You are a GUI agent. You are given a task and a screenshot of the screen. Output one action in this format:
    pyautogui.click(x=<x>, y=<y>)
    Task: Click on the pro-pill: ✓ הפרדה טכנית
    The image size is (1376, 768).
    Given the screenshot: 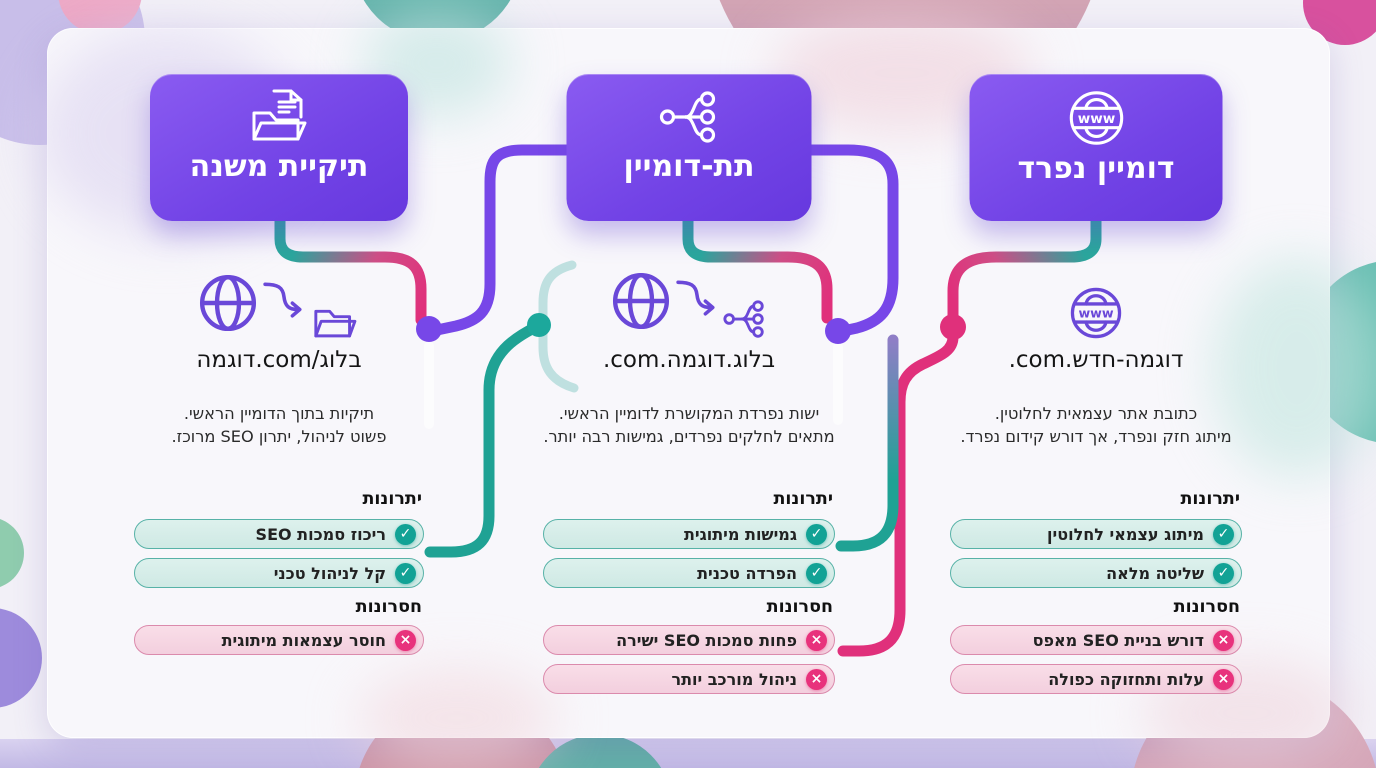 What is the action you would take?
    pyautogui.click(x=689, y=573)
    